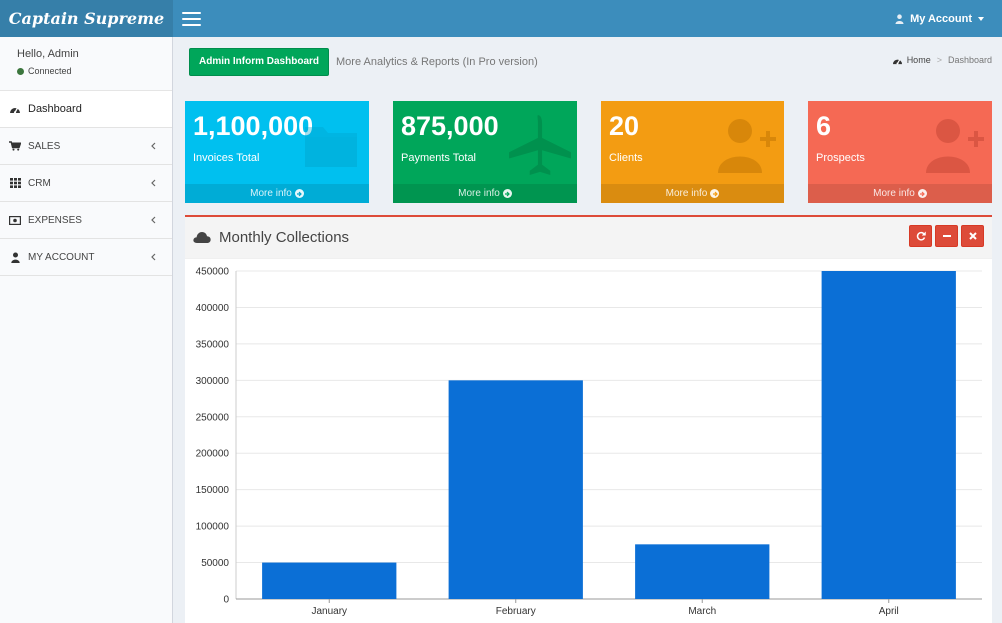 This screenshot has height=623, width=1002. What do you see at coordinates (213, 381) in the screenshot?
I see `y-tick-label: 300000` at bounding box center [213, 381].